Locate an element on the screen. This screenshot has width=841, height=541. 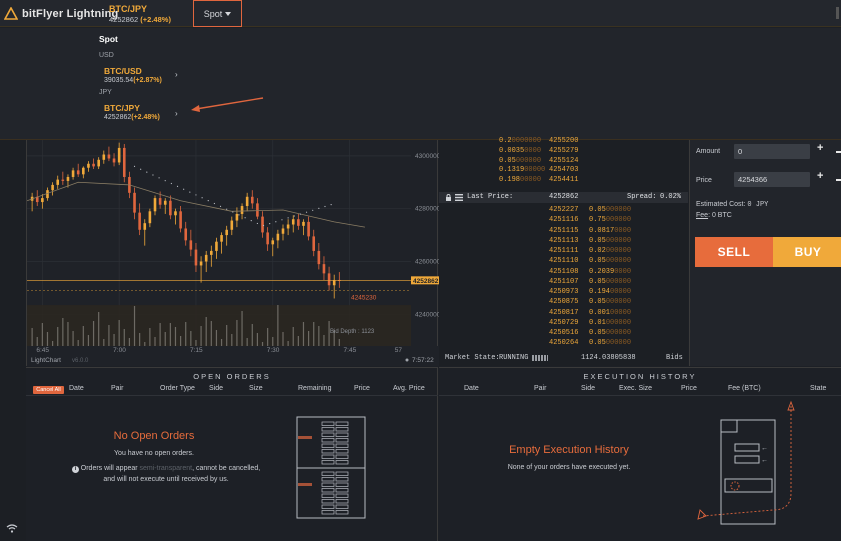
caret-down-icon is located at coordinates (228, 13).